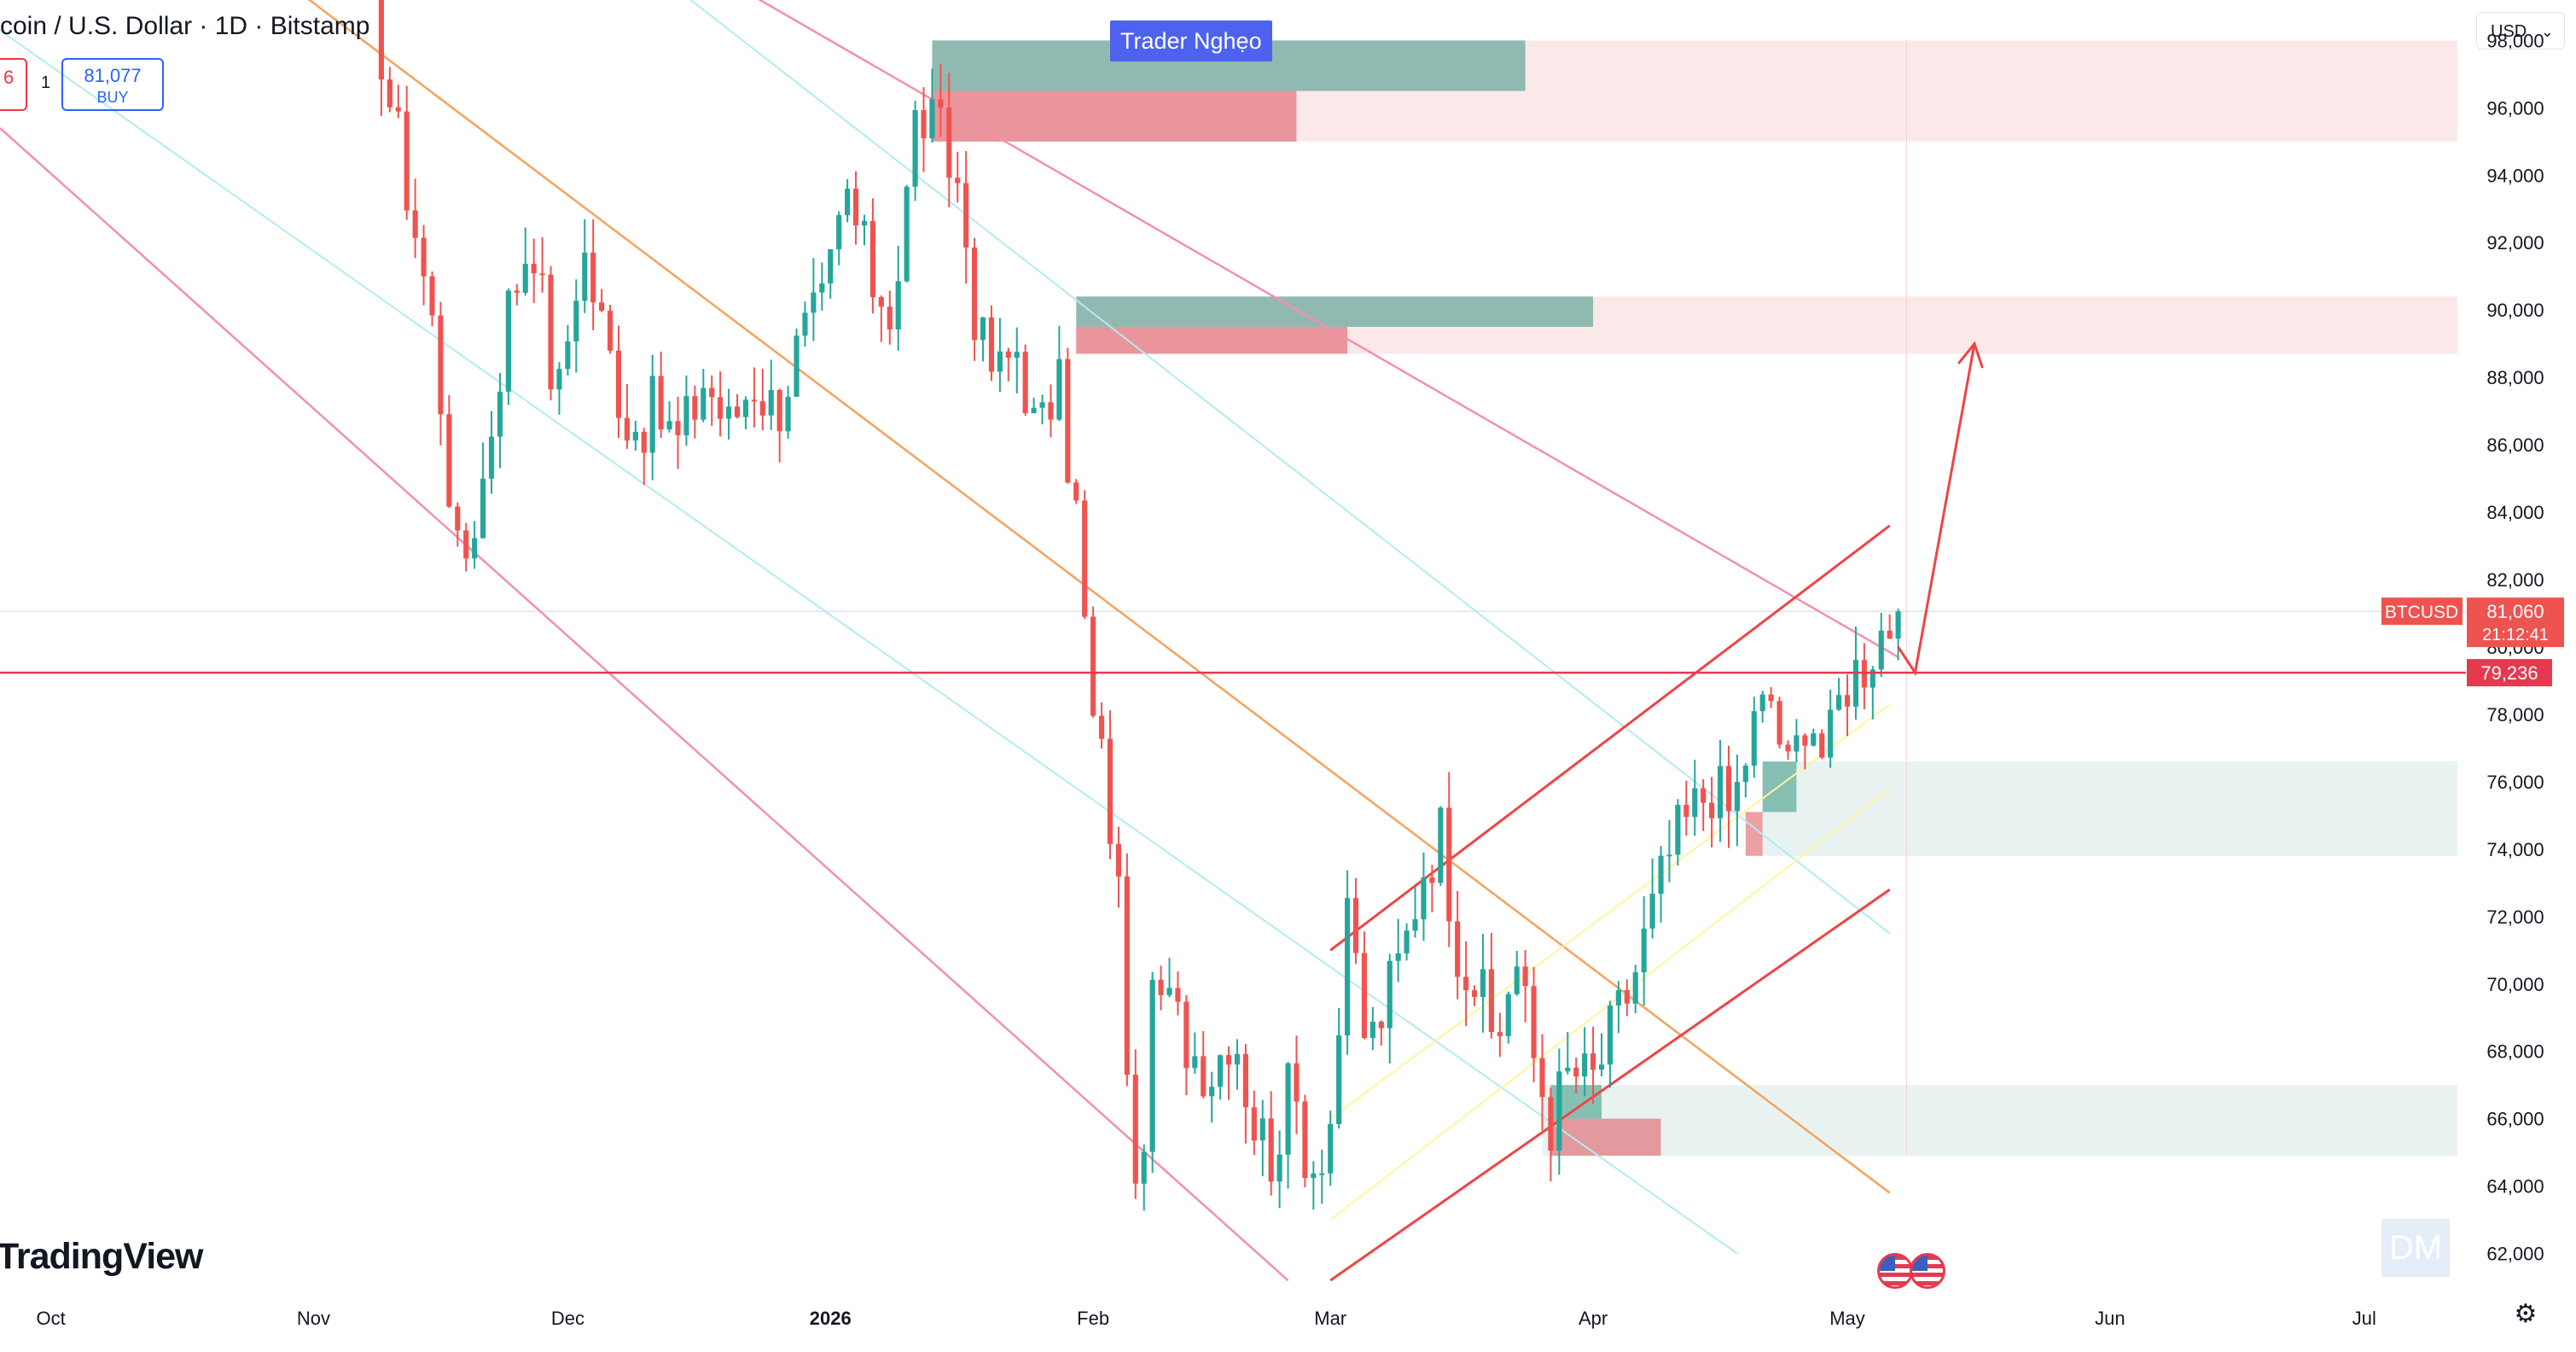  I want to click on economic-events-icon, so click(1912, 1272).